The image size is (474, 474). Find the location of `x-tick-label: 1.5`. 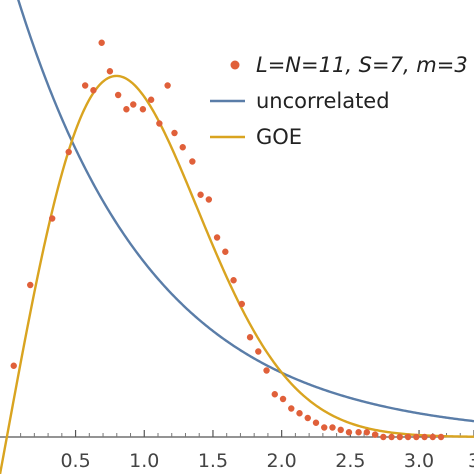

x-tick-label: 1.5 is located at coordinates (213, 461).